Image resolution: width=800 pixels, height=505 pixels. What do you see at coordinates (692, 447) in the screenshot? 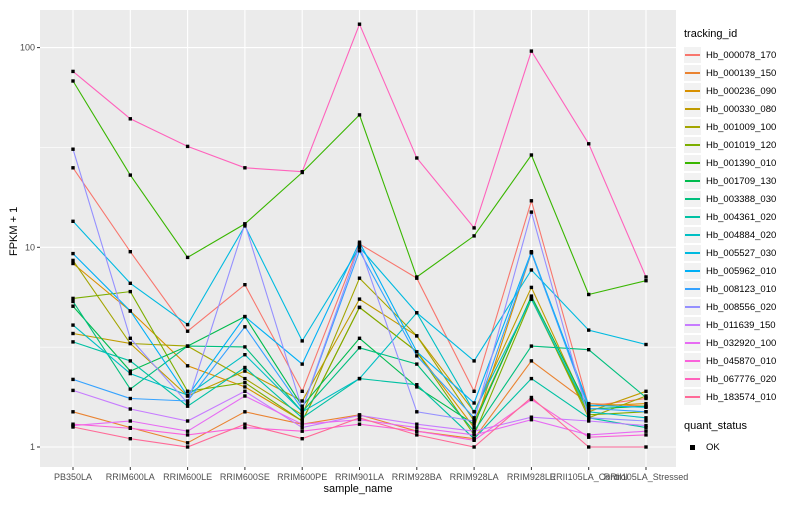
I see `ok-point-icon` at bounding box center [692, 447].